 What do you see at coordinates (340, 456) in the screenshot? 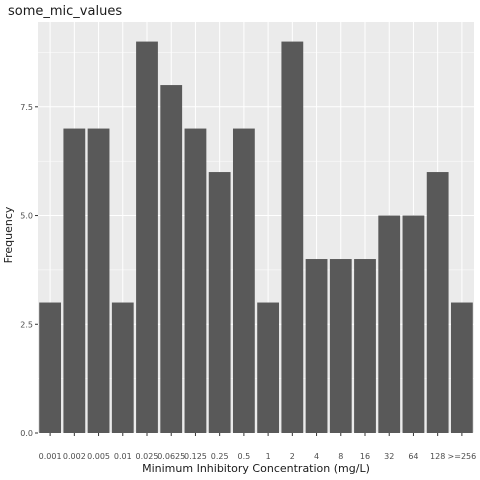
I see `x-tick-label: 8` at bounding box center [340, 456].